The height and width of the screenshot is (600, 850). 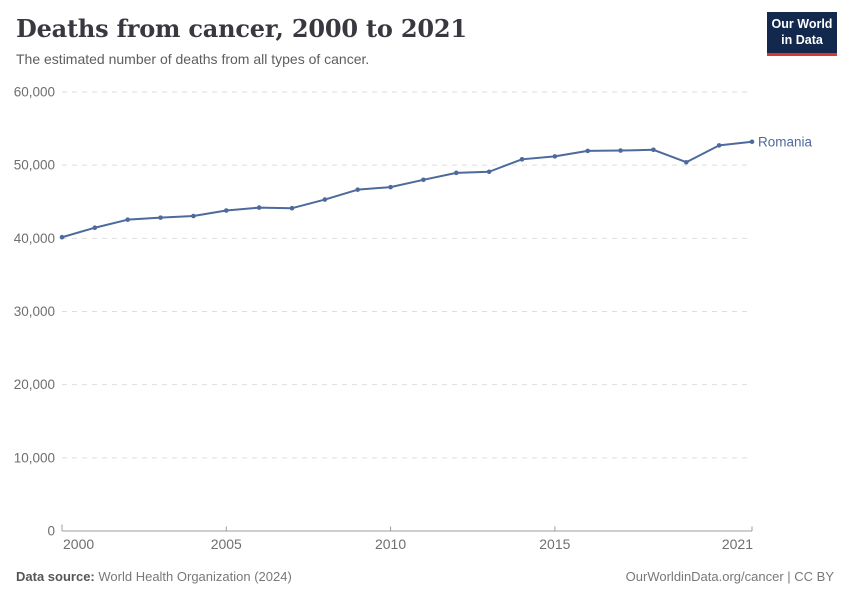 I want to click on trend-line, so click(x=407, y=189).